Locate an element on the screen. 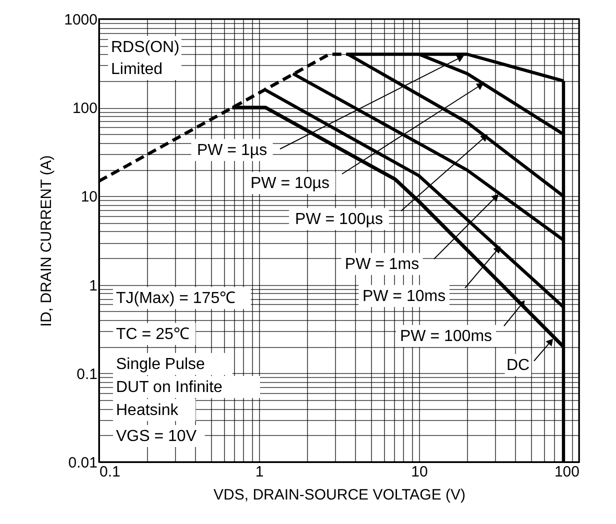 The width and height of the screenshot is (616, 524). annotation: VGS = 10V is located at coordinates (156, 436).